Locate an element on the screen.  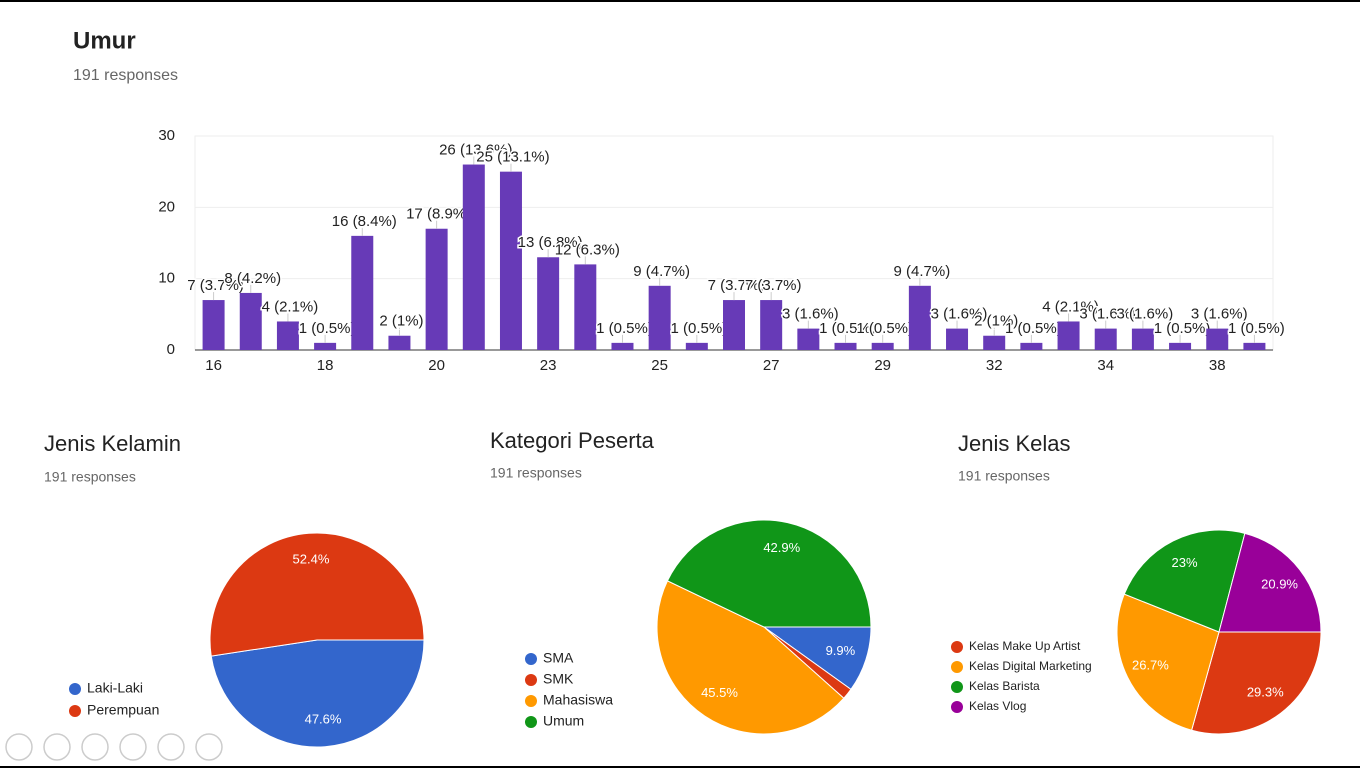
slice-label: 20.9% is located at coordinates (1279, 584).